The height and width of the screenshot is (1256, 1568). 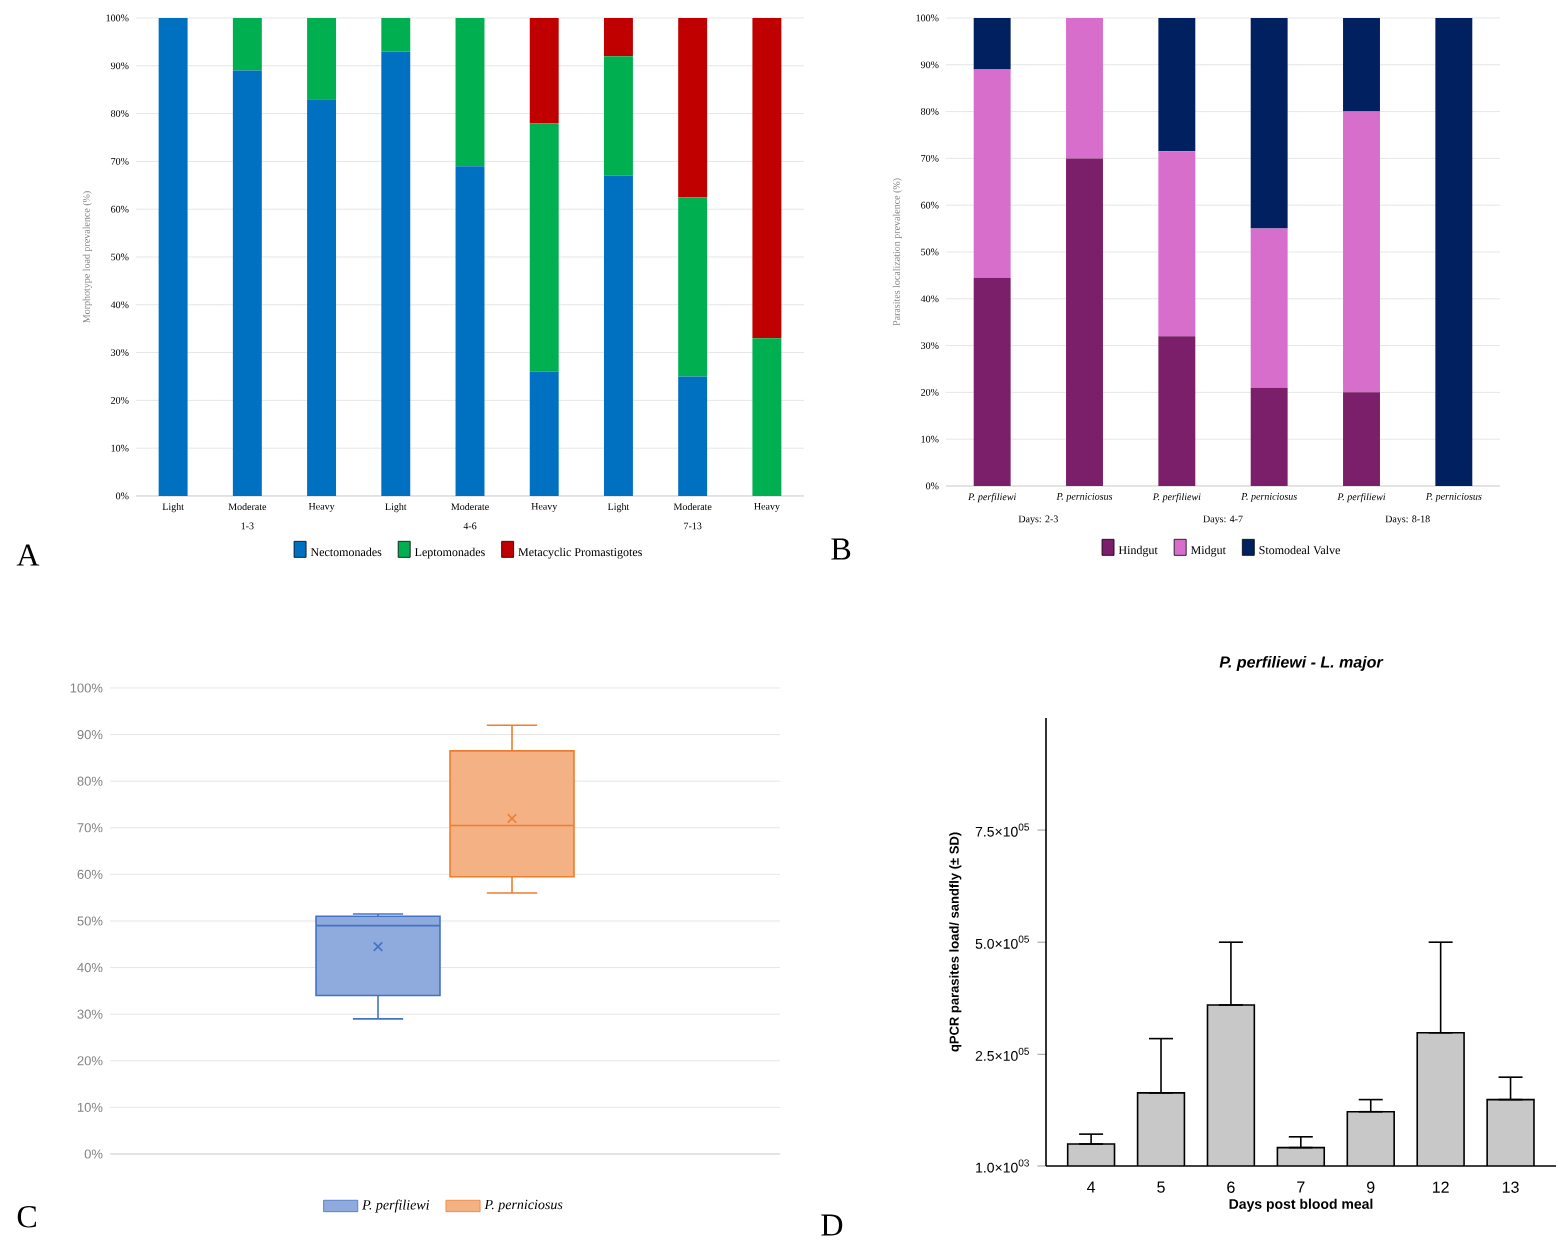 What do you see at coordinates (1371, 1187) in the screenshot?
I see `x-tick-label: 9` at bounding box center [1371, 1187].